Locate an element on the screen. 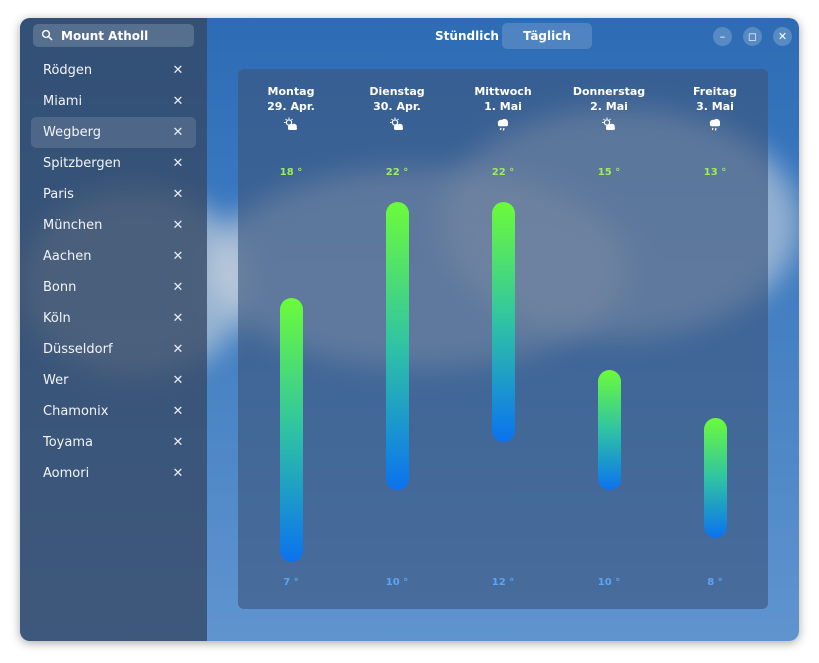  sidebar-item-spitzbergen: Spitzbergen ✕ is located at coordinates (113, 163).